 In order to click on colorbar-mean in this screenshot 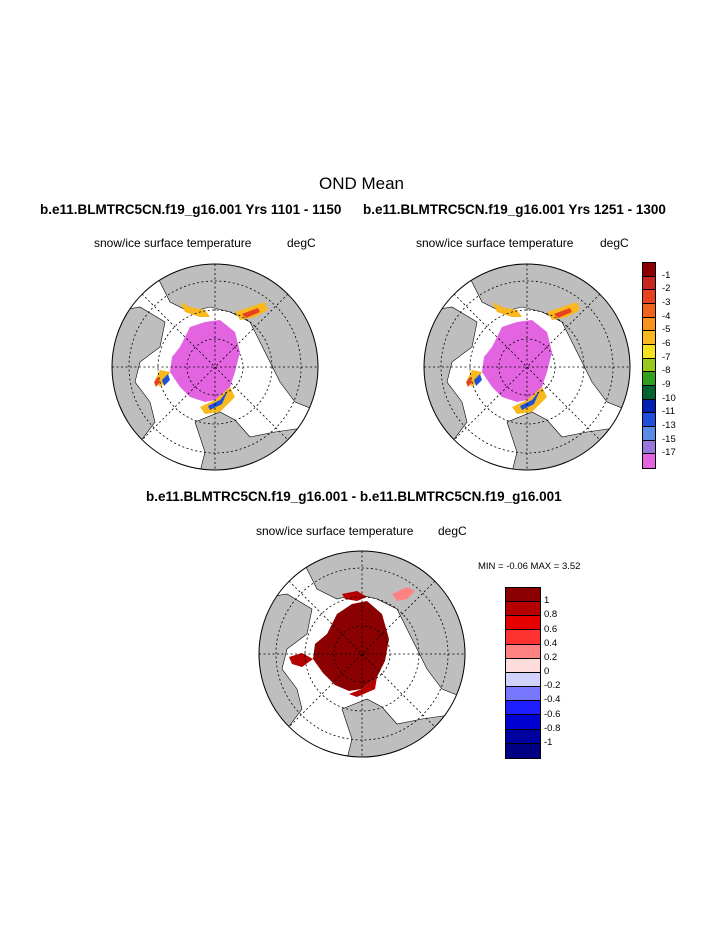, I will do `click(649, 365)`.